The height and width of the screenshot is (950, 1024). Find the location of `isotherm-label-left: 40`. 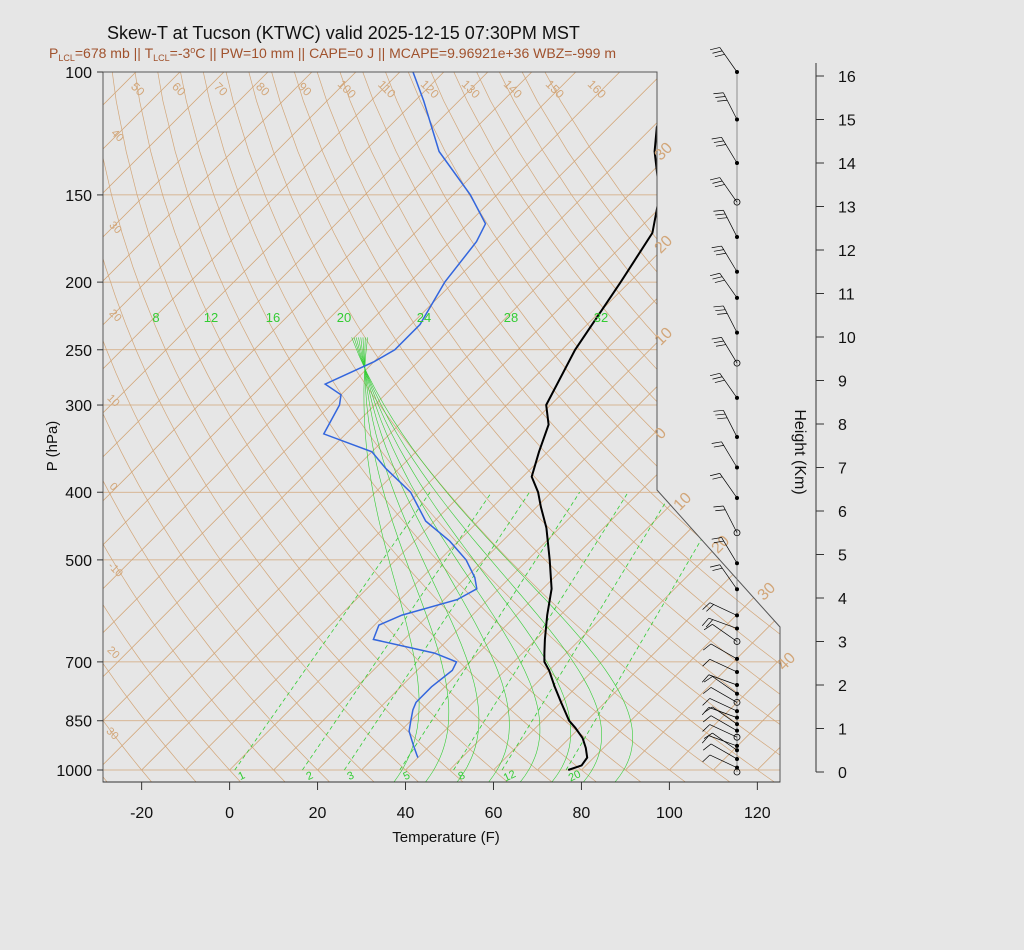

isotherm-label-left: 40 is located at coordinates (117, 135).